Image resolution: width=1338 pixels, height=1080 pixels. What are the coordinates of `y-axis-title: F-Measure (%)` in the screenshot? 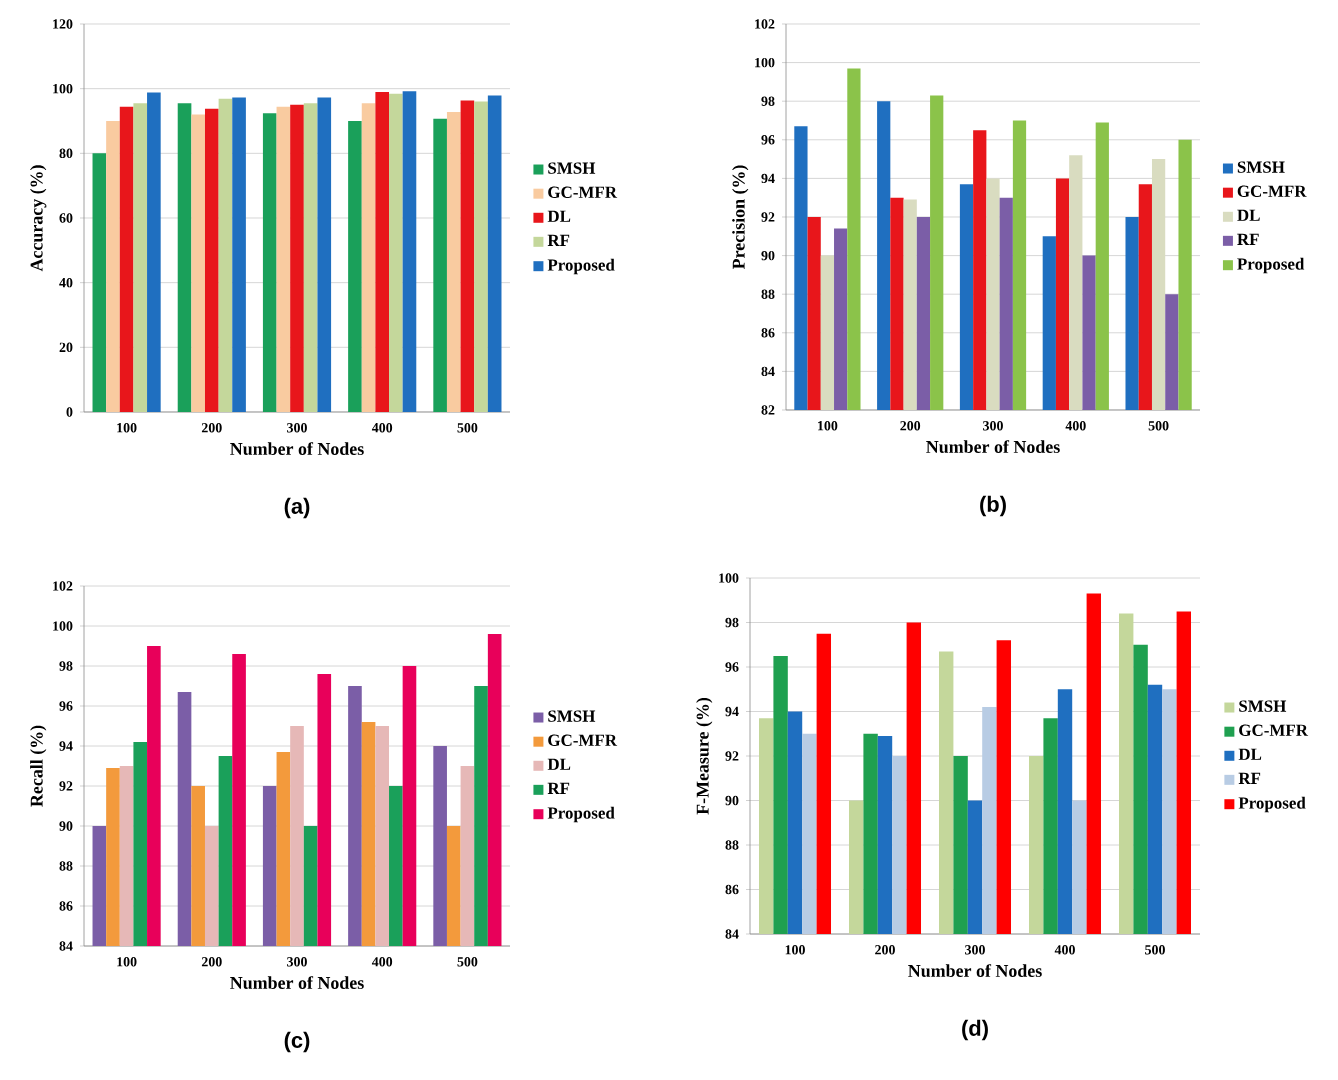 It's located at (704, 756).